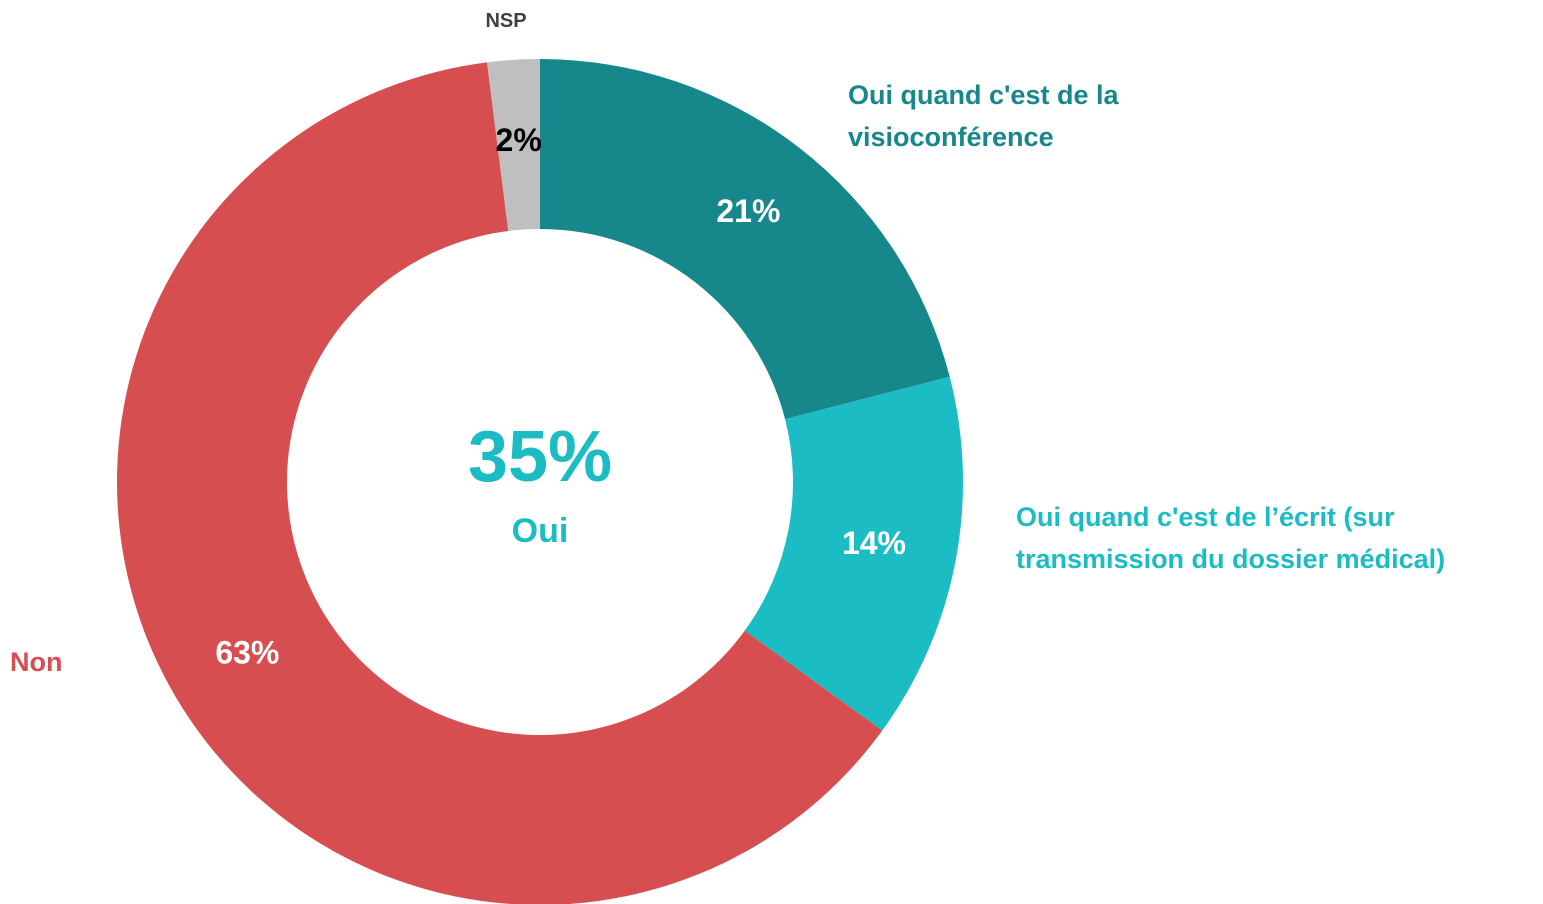 This screenshot has width=1543, height=904. What do you see at coordinates (519, 140) in the screenshot?
I see `data-label: 2%` at bounding box center [519, 140].